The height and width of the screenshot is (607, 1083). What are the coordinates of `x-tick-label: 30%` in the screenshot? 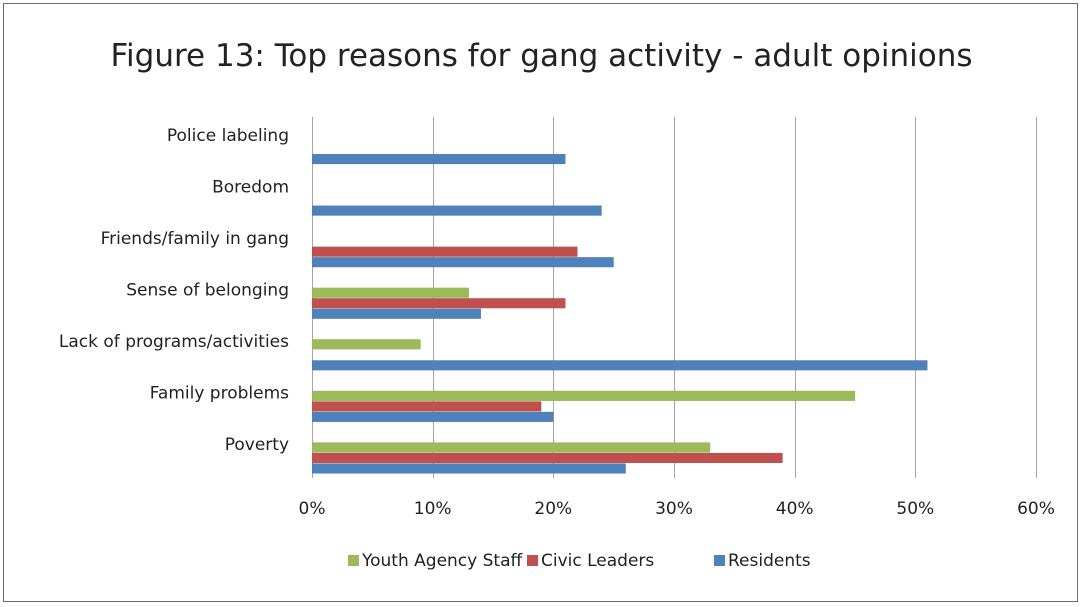 It's located at (674, 509).